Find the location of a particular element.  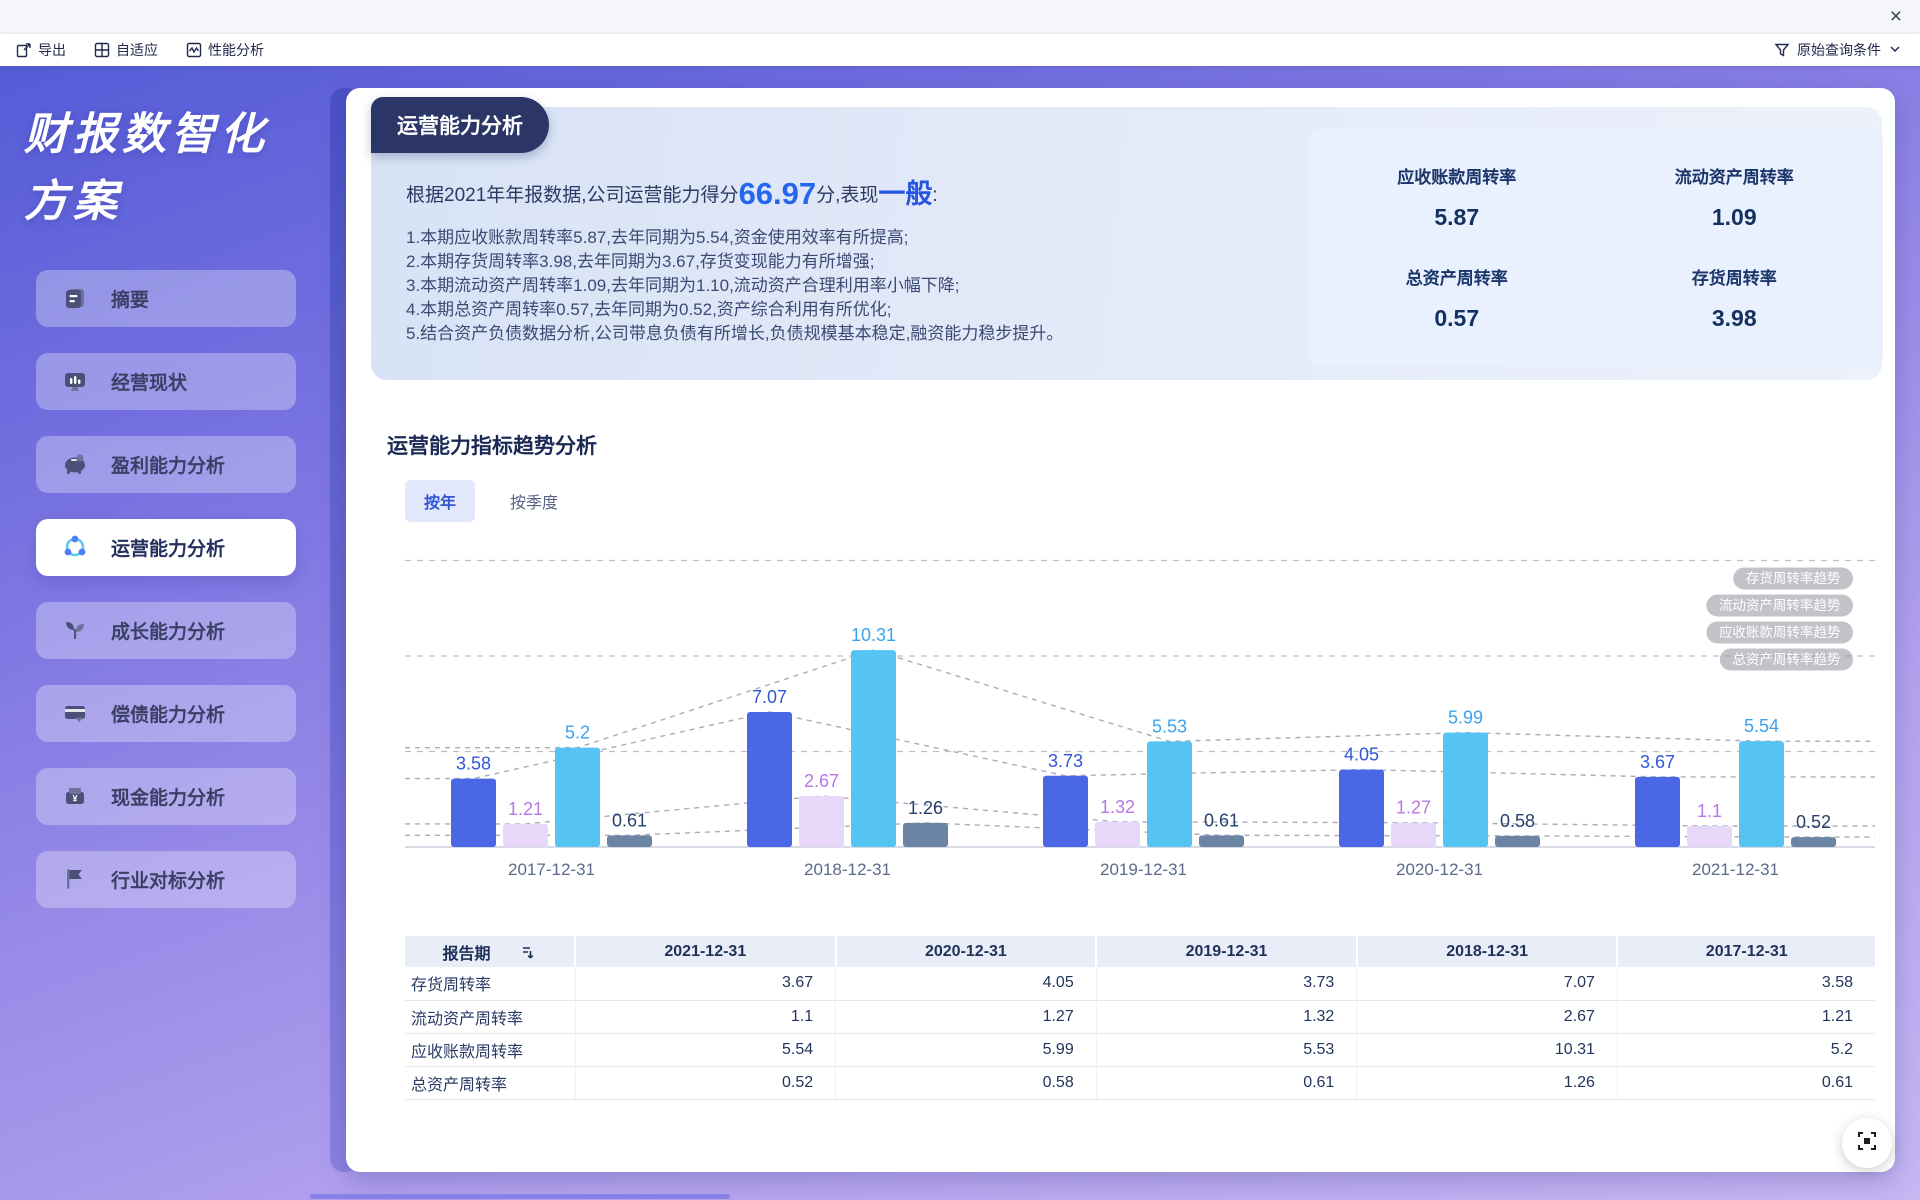

metric-receivables-turnover: 应收账款周转率 5.87 is located at coordinates (1457, 197).